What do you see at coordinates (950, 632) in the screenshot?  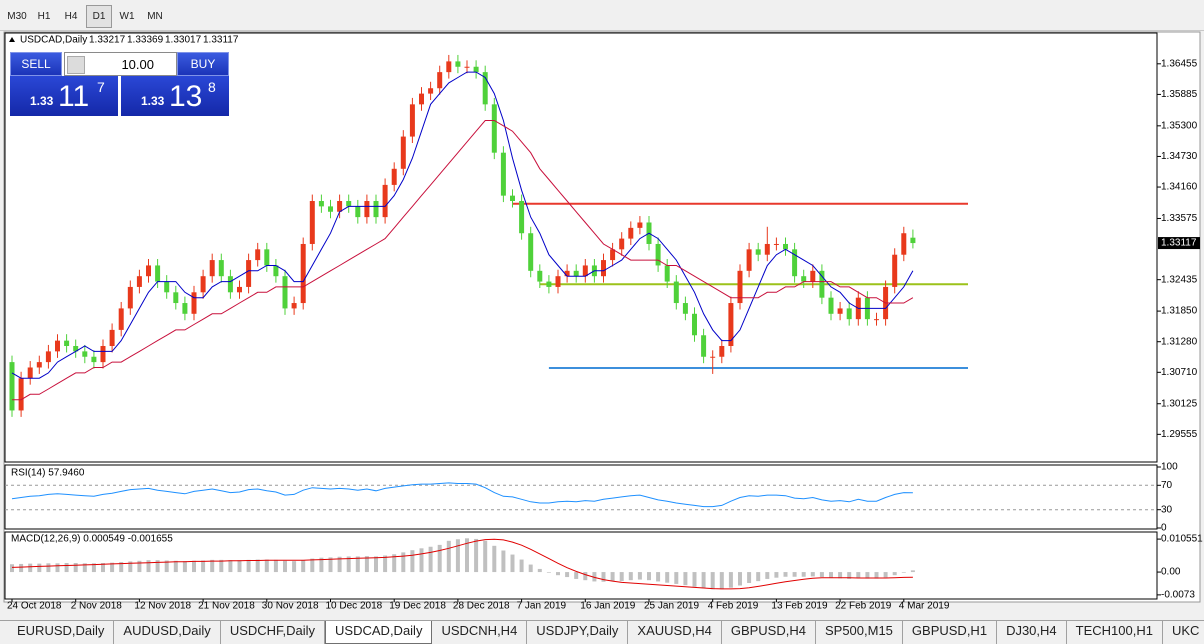 I see `chart-tab: GBPUSD,H1` at bounding box center [950, 632].